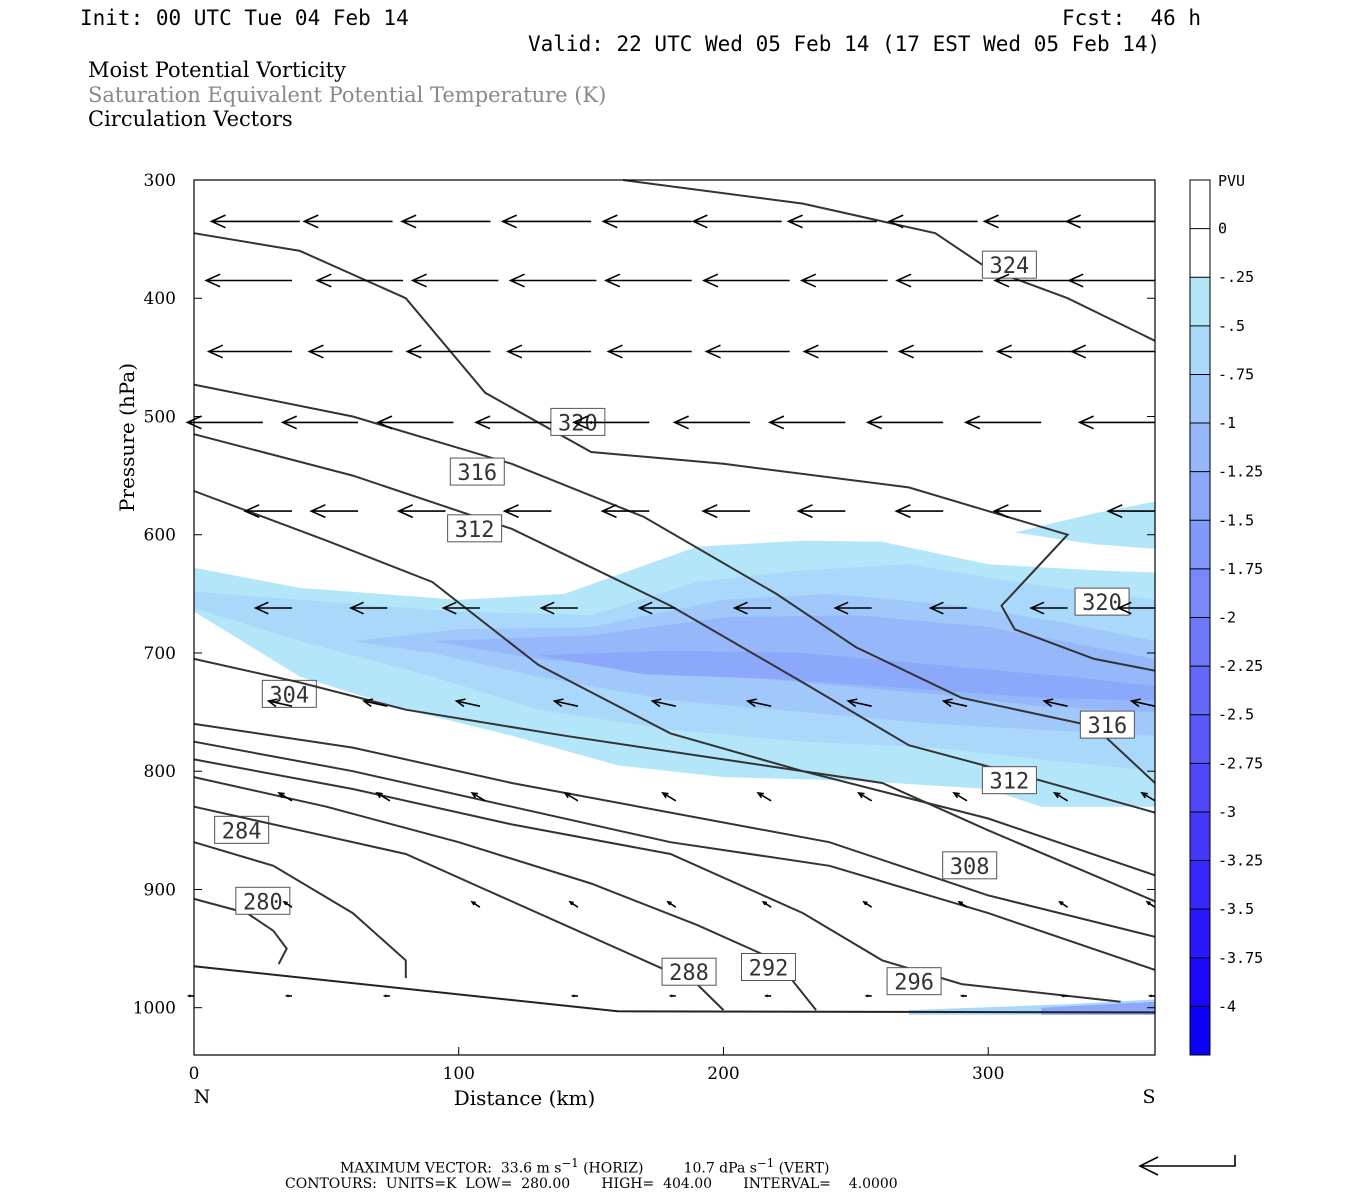 This screenshot has width=1350, height=1200. Describe the element at coordinates (1240, 861) in the screenshot. I see `colorbar-label-13: -3.25` at that location.